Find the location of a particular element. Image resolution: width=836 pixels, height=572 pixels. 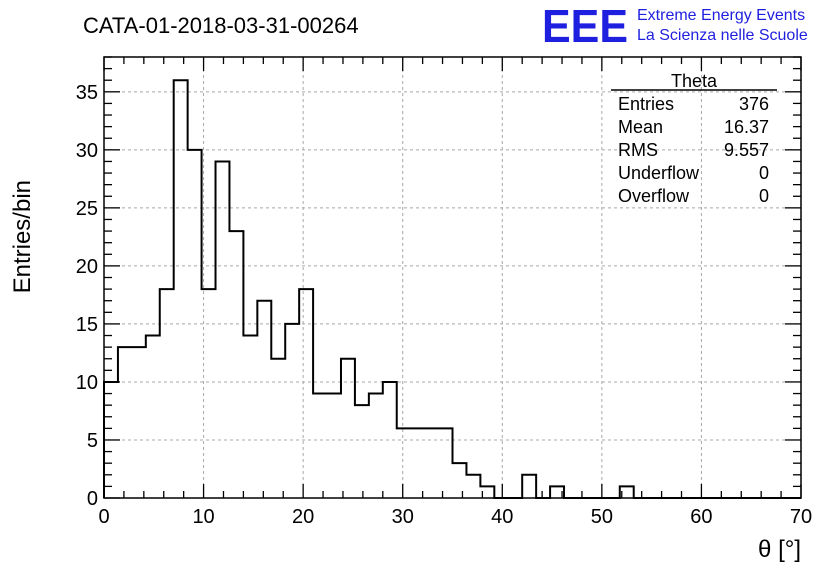

x-tick-label: 20 is located at coordinates (303, 517).